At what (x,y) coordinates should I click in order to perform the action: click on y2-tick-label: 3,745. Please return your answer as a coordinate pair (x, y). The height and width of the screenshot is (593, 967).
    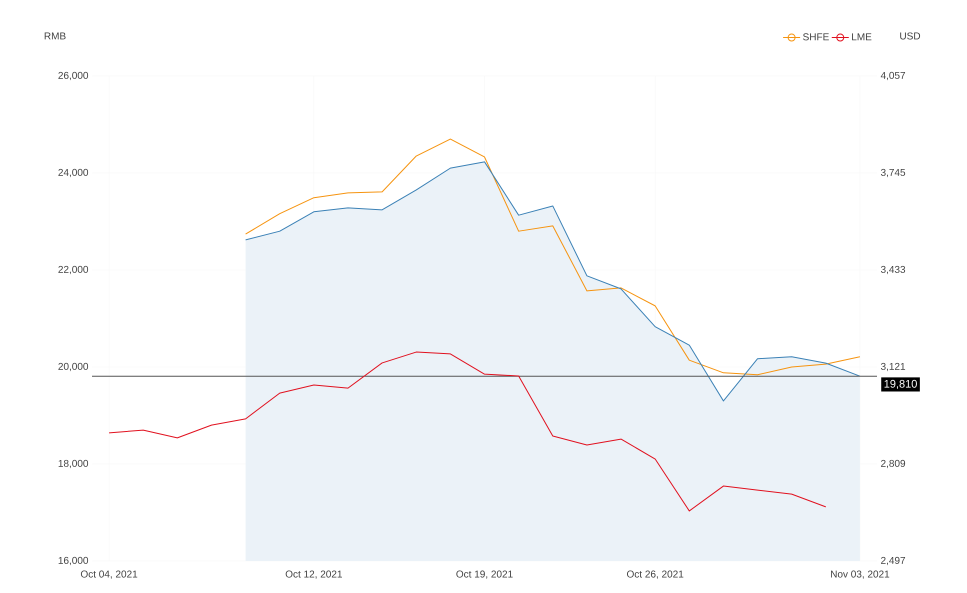
    Looking at the image, I should click on (893, 173).